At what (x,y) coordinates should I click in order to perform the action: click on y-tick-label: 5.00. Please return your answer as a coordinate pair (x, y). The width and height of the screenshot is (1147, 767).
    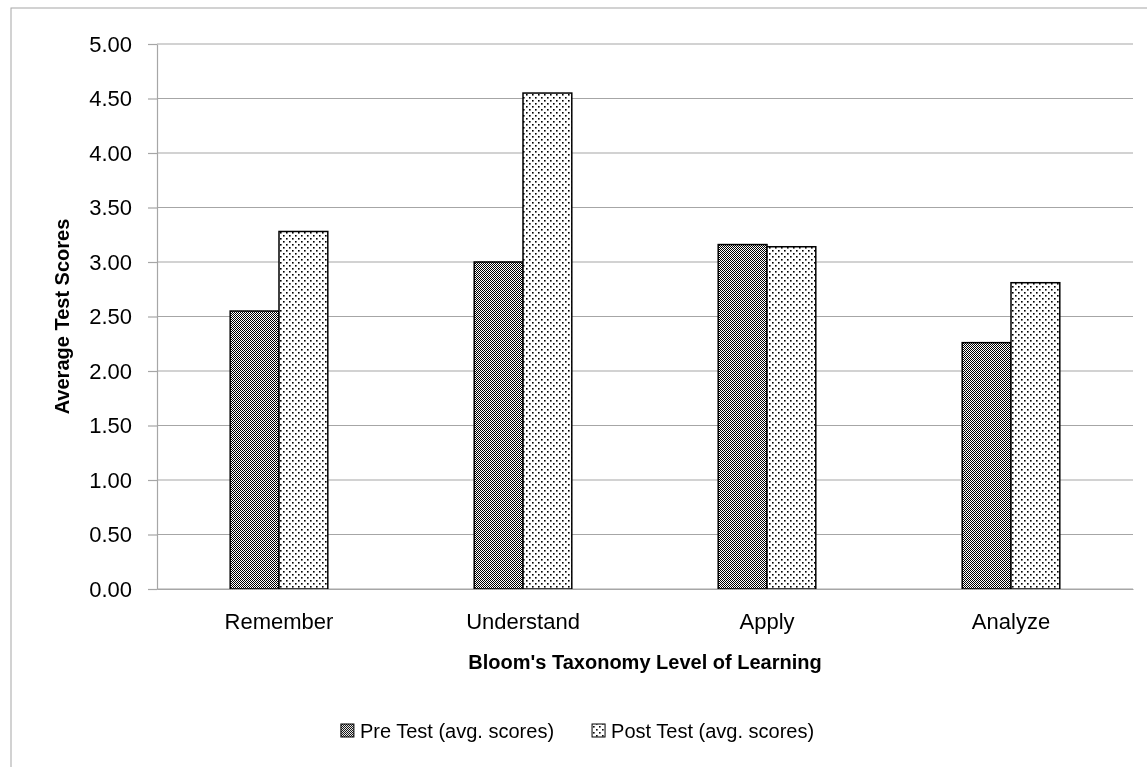
    Looking at the image, I should click on (110, 44).